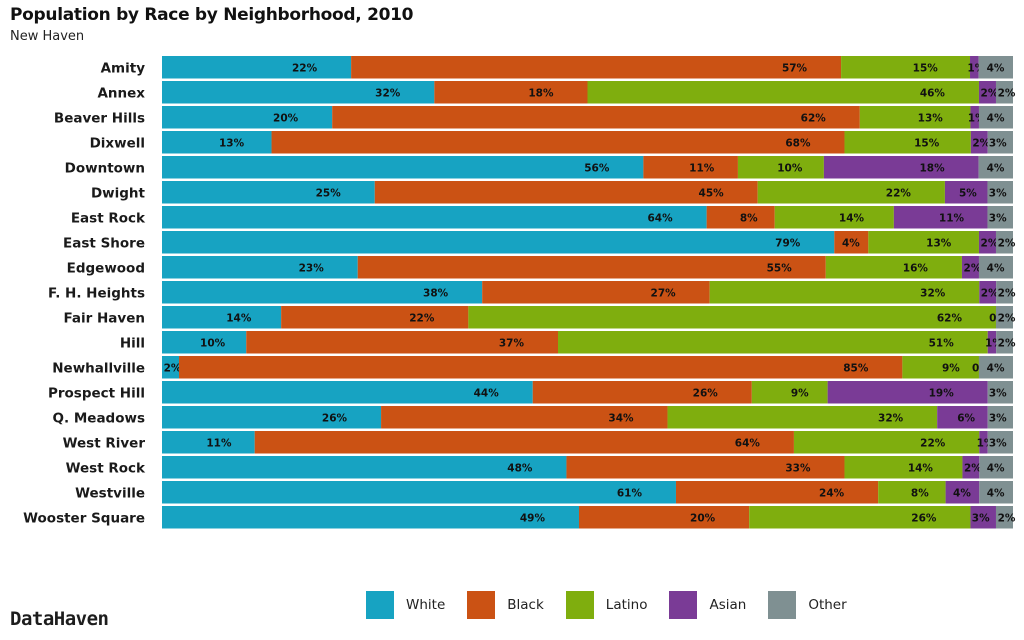 The width and height of the screenshot is (1024, 640). I want to click on category-label-westville: Westville, so click(110, 493).